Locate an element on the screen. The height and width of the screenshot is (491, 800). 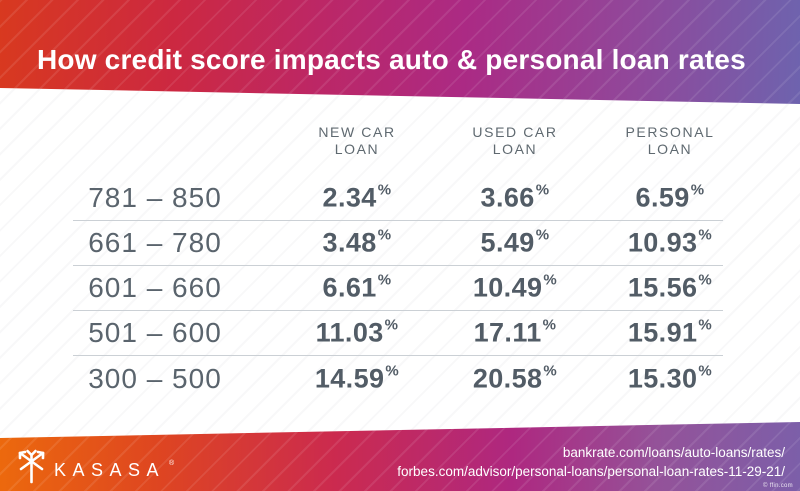
column-header-new-car-loan: NEW CAR LOAN is located at coordinates (356, 141).